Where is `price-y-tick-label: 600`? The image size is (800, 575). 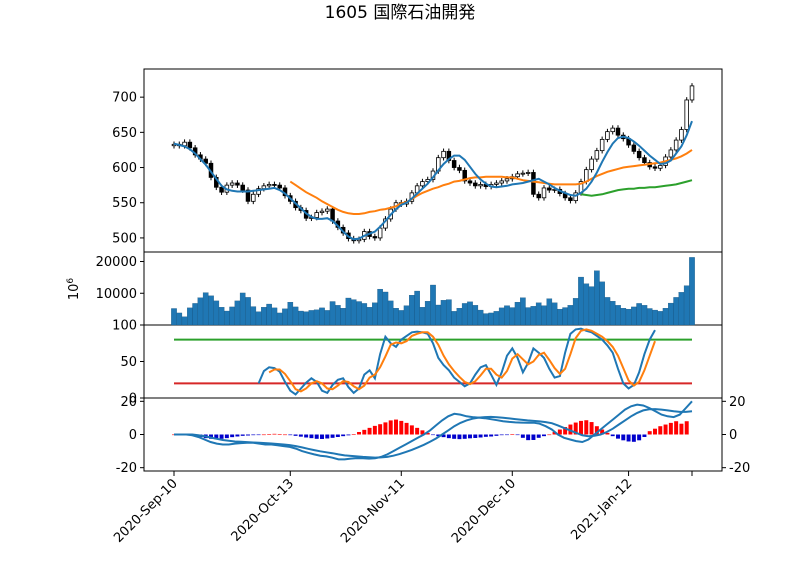 price-y-tick-label: 600 is located at coordinates (124, 168).